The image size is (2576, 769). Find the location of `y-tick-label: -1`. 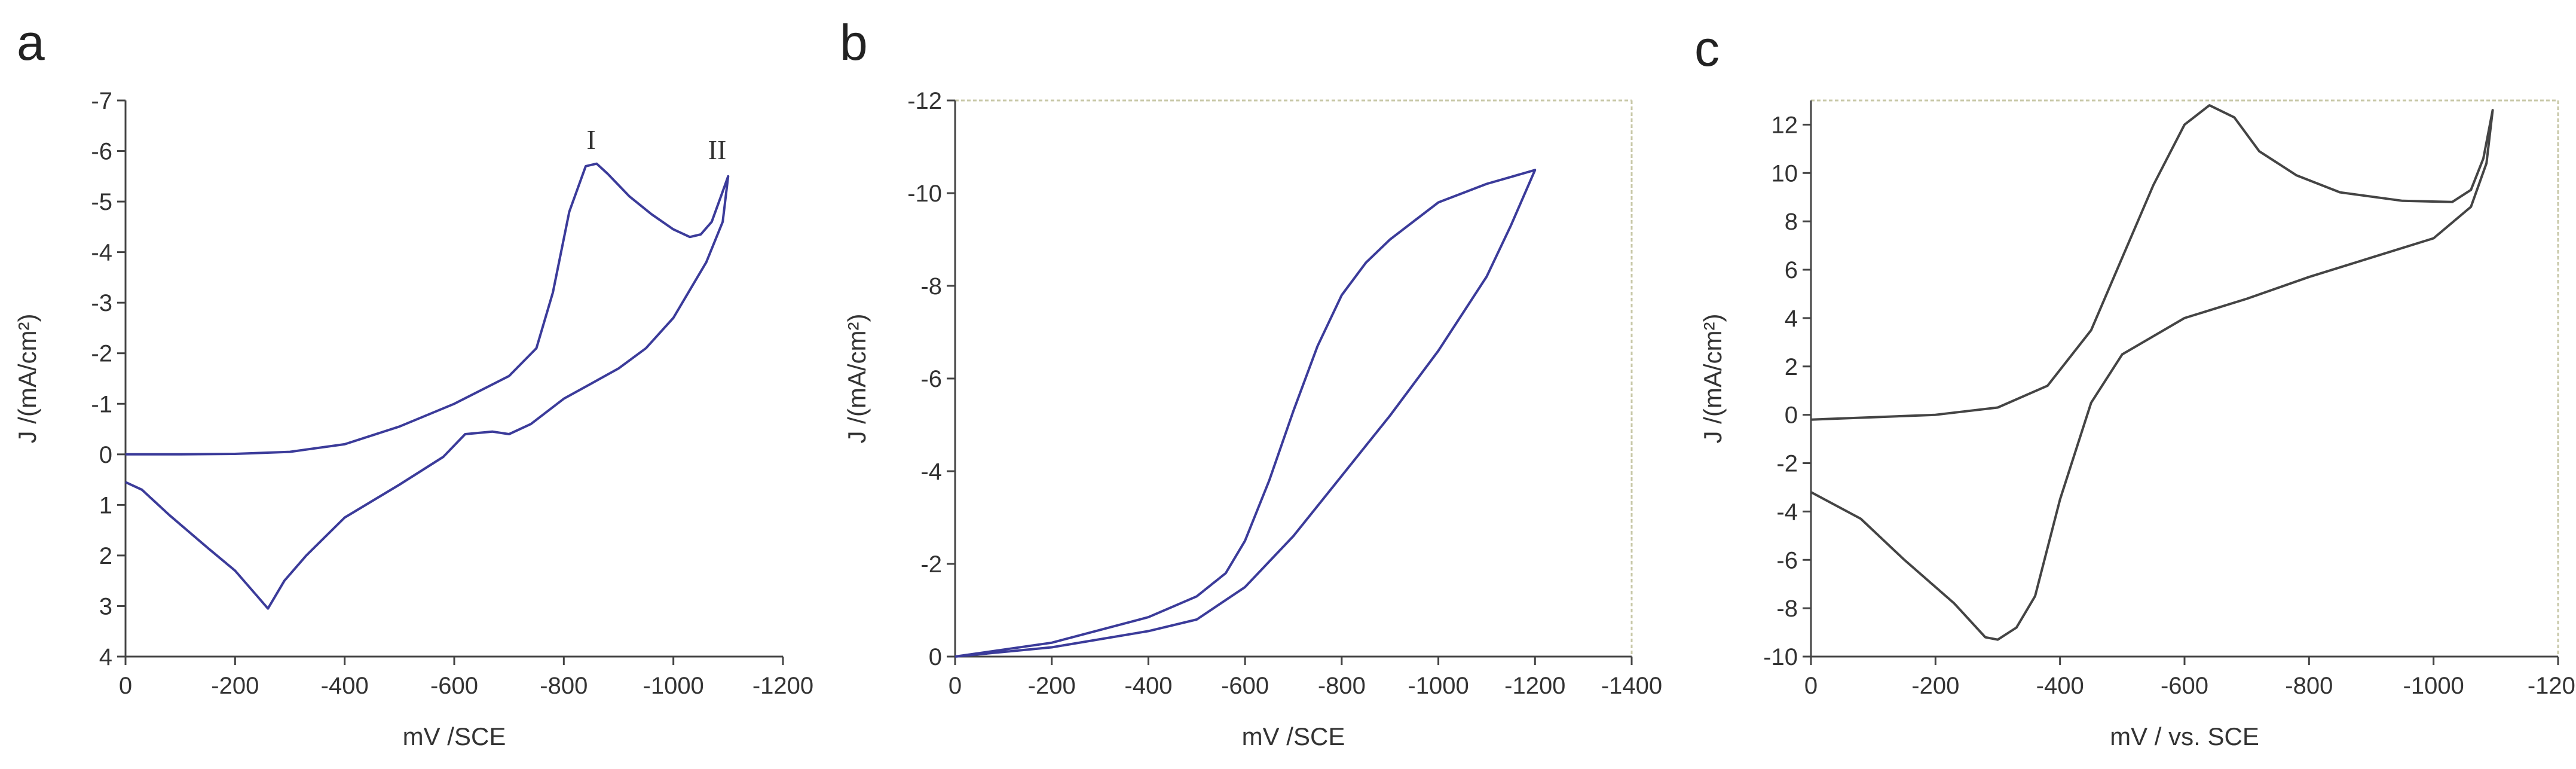

y-tick-label: -1 is located at coordinates (101, 404).